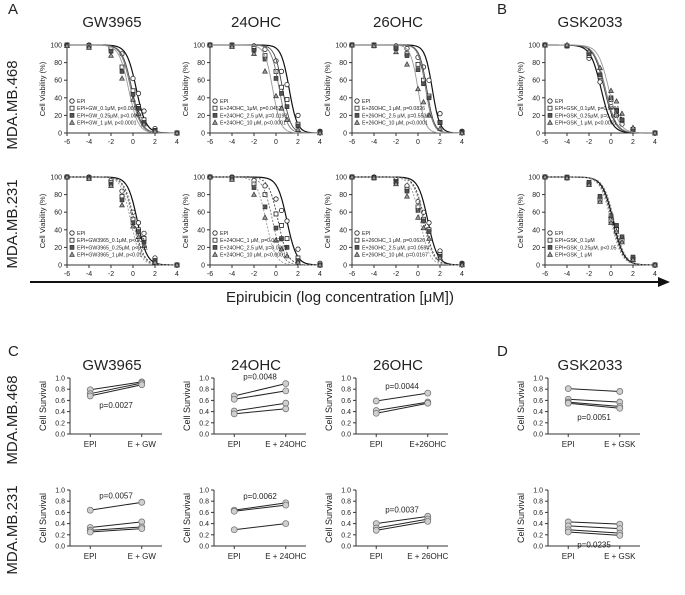 This screenshot has height=595, width=685. I want to click on legend-label: EPI+GW3965_0.1μM, p<0.01, so click(111, 241).